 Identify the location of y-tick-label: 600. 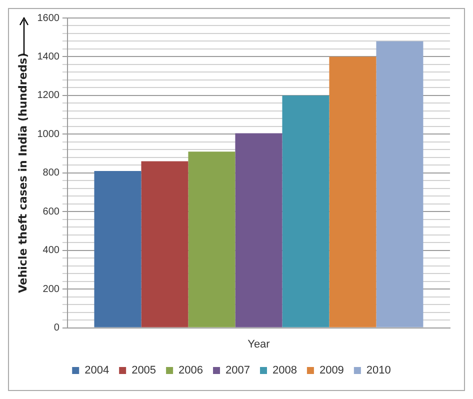
(51, 212).